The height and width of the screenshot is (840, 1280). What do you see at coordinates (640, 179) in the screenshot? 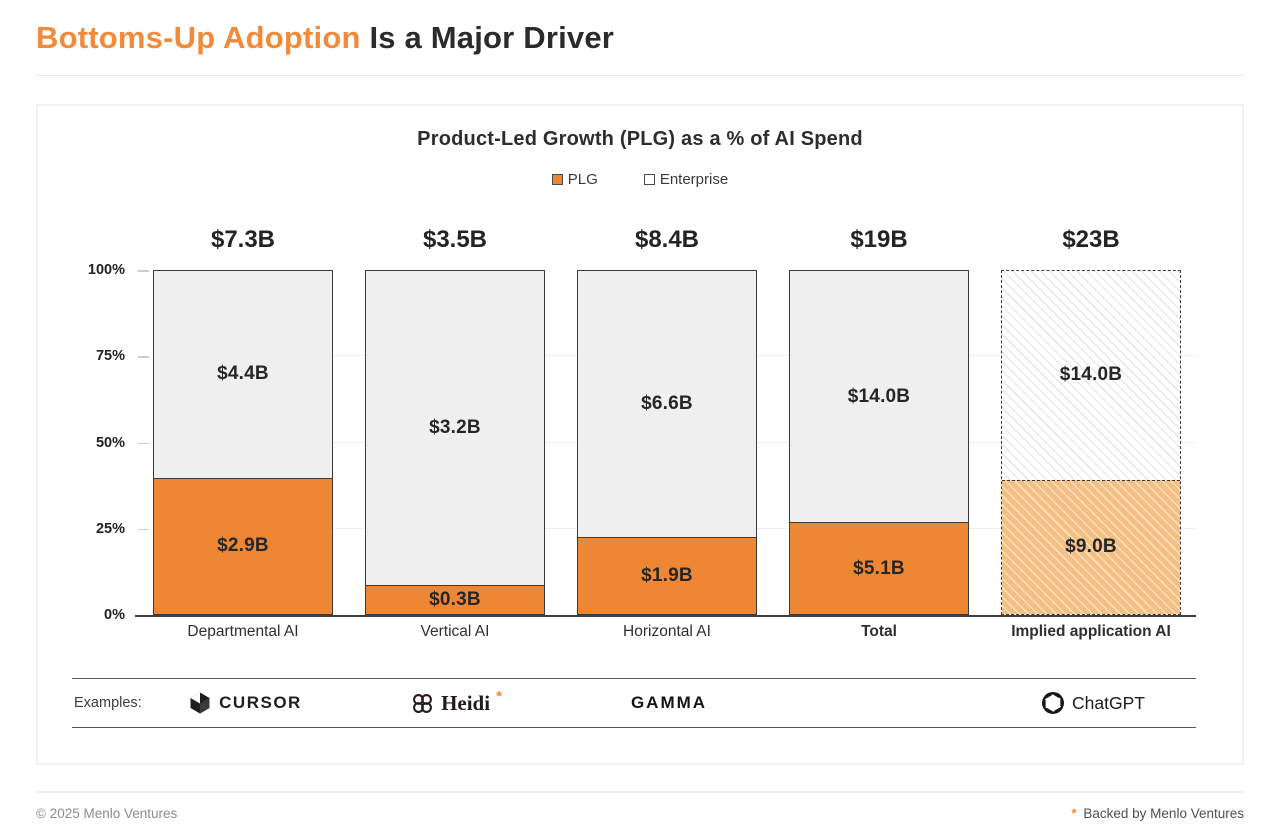
I see `chart-legend: PLG Enterprise` at bounding box center [640, 179].